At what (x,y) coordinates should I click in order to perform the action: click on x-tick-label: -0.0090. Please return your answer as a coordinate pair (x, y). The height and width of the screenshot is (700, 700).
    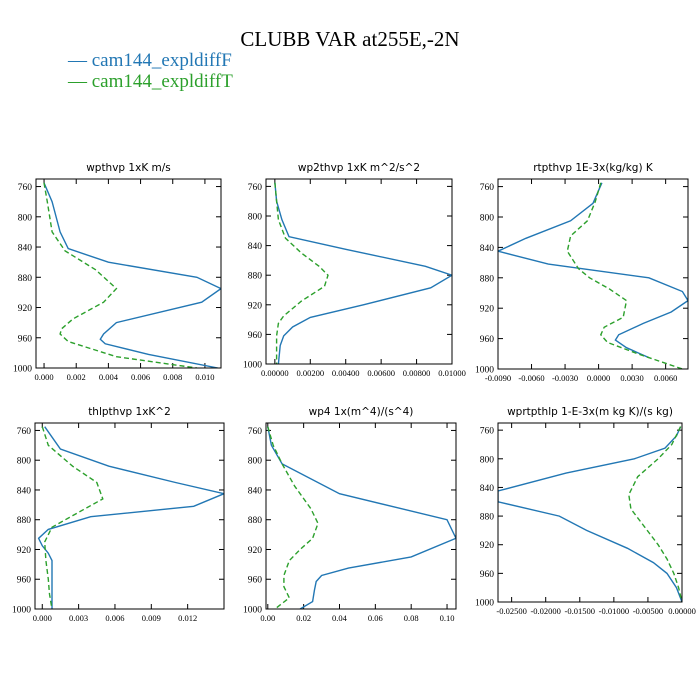
    Looking at the image, I should click on (498, 378).